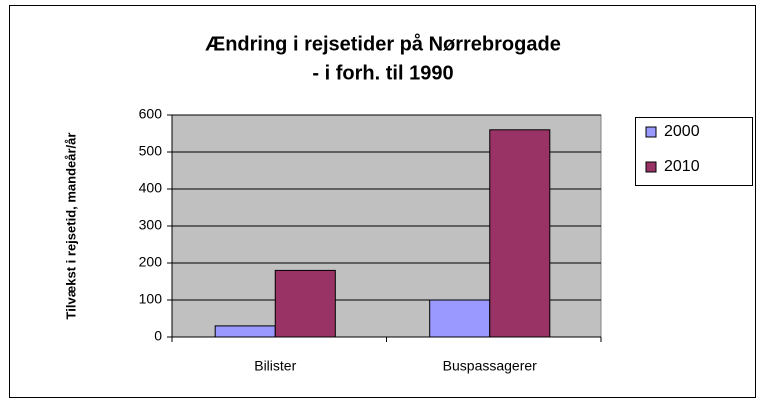 The image size is (765, 403). What do you see at coordinates (70, 226) in the screenshot?
I see `y-axis-label: Tilvækst i rejsetid, mandeår/år` at bounding box center [70, 226].